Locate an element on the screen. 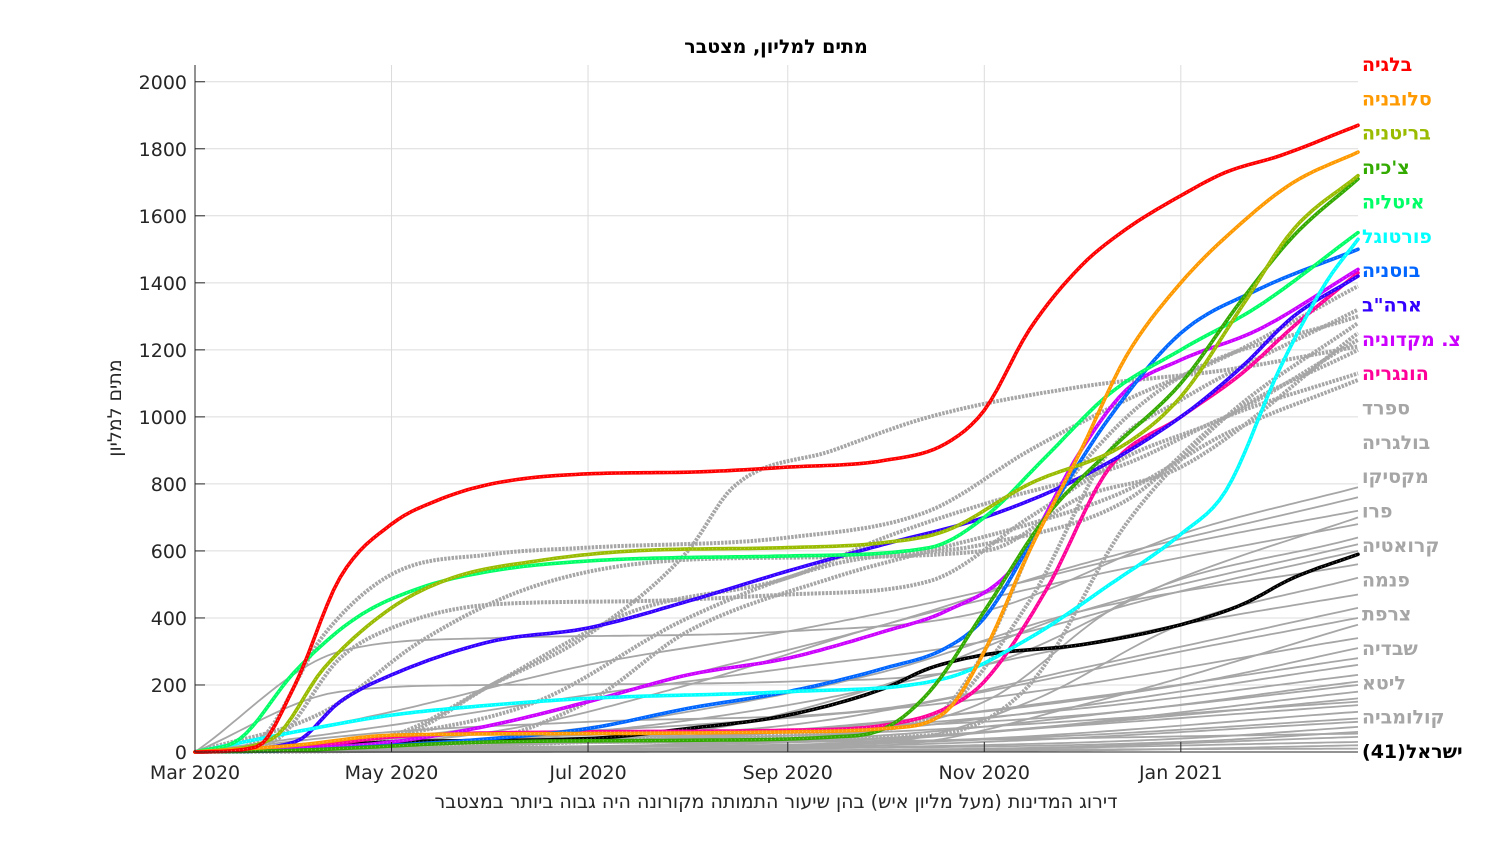 The image size is (1500, 844). y-tick-label: 1200 is located at coordinates (163, 351).